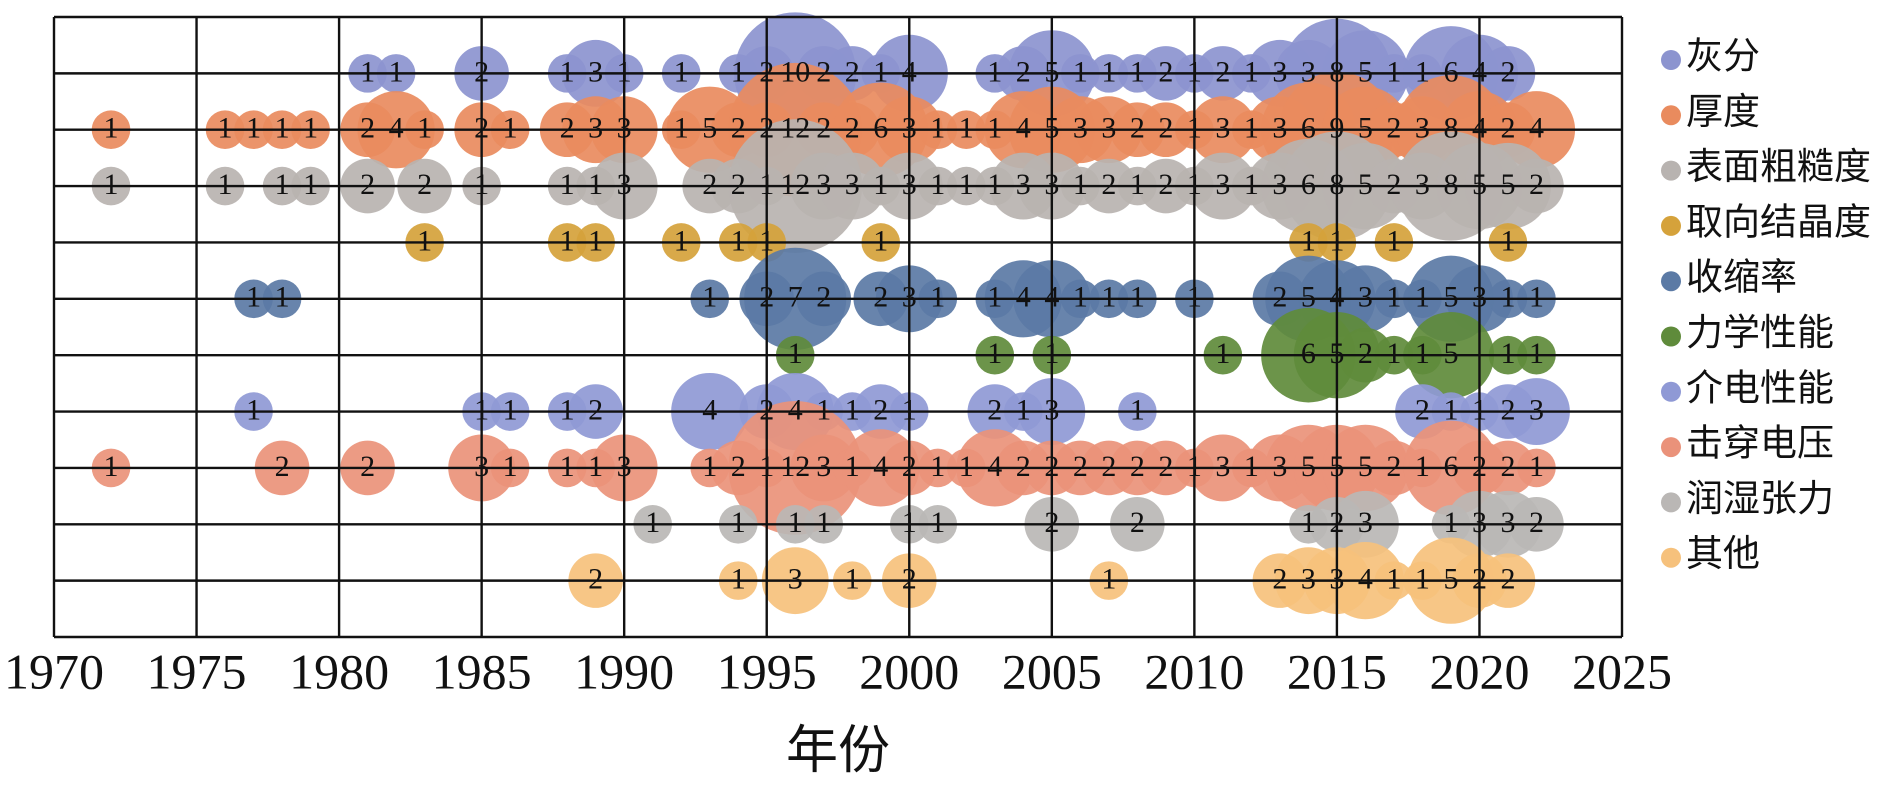 This screenshot has width=1894, height=787. I want to click on legend-label: 收缩率, so click(1741, 278).